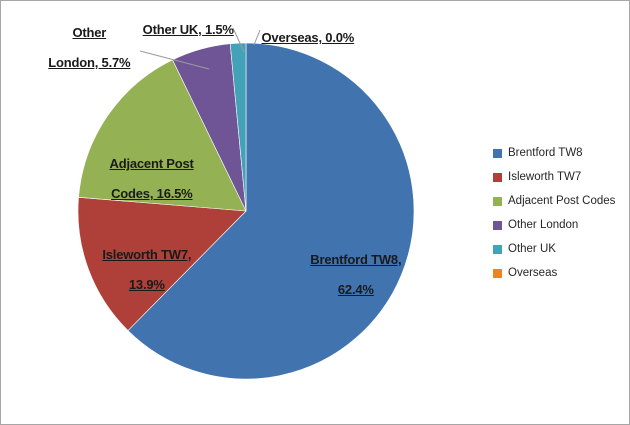 This screenshot has width=630, height=425. I want to click on leader-line-overseas, so click(257, 37).